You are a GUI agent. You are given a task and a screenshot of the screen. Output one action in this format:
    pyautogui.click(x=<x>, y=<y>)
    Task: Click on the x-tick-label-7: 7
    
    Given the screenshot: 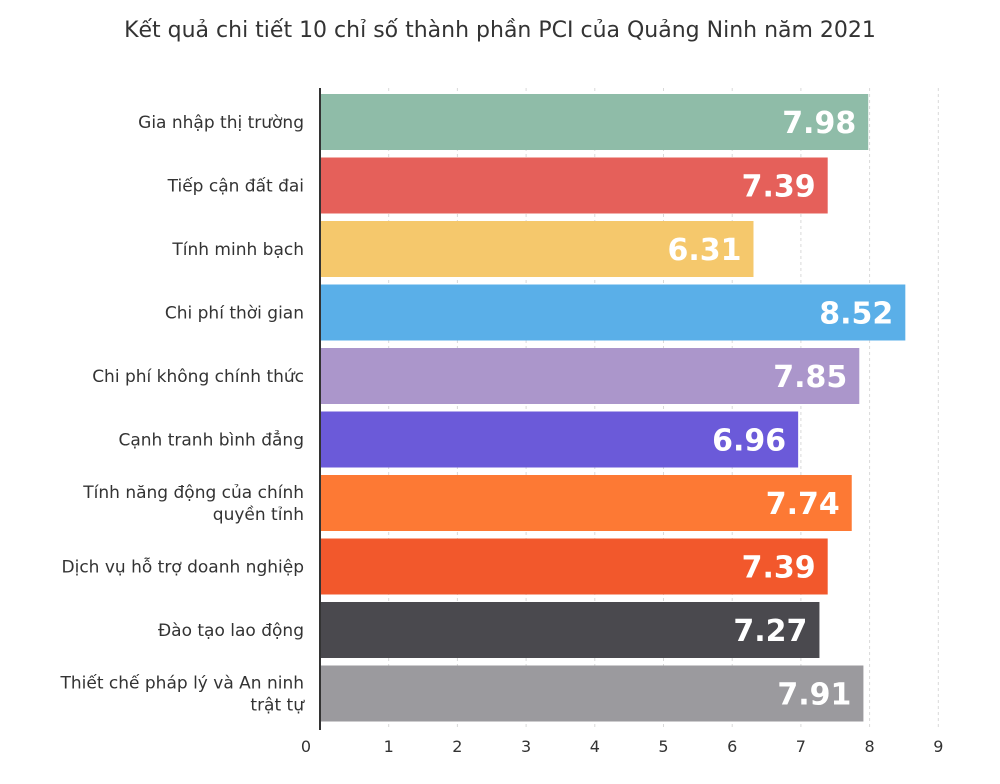 What is the action you would take?
    pyautogui.click(x=801, y=746)
    